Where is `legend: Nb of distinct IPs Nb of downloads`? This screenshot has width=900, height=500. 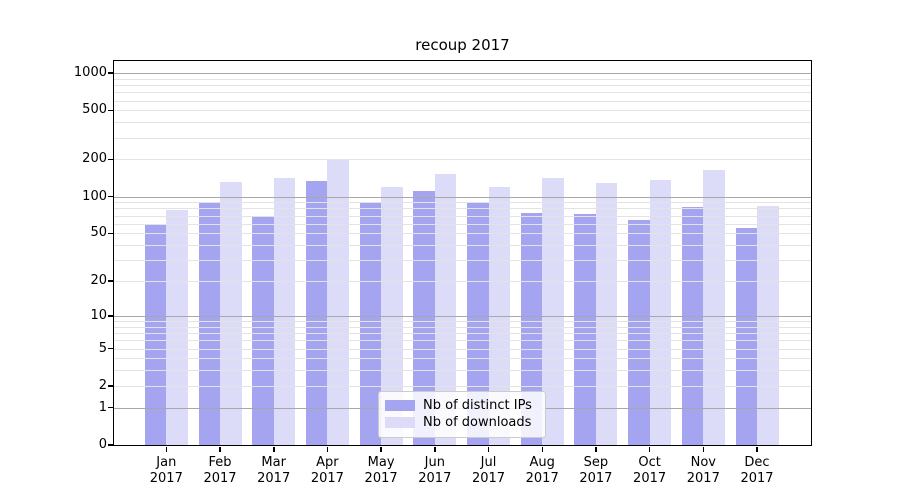 legend: Nb of distinct IPs Nb of downloads is located at coordinates (462, 414).